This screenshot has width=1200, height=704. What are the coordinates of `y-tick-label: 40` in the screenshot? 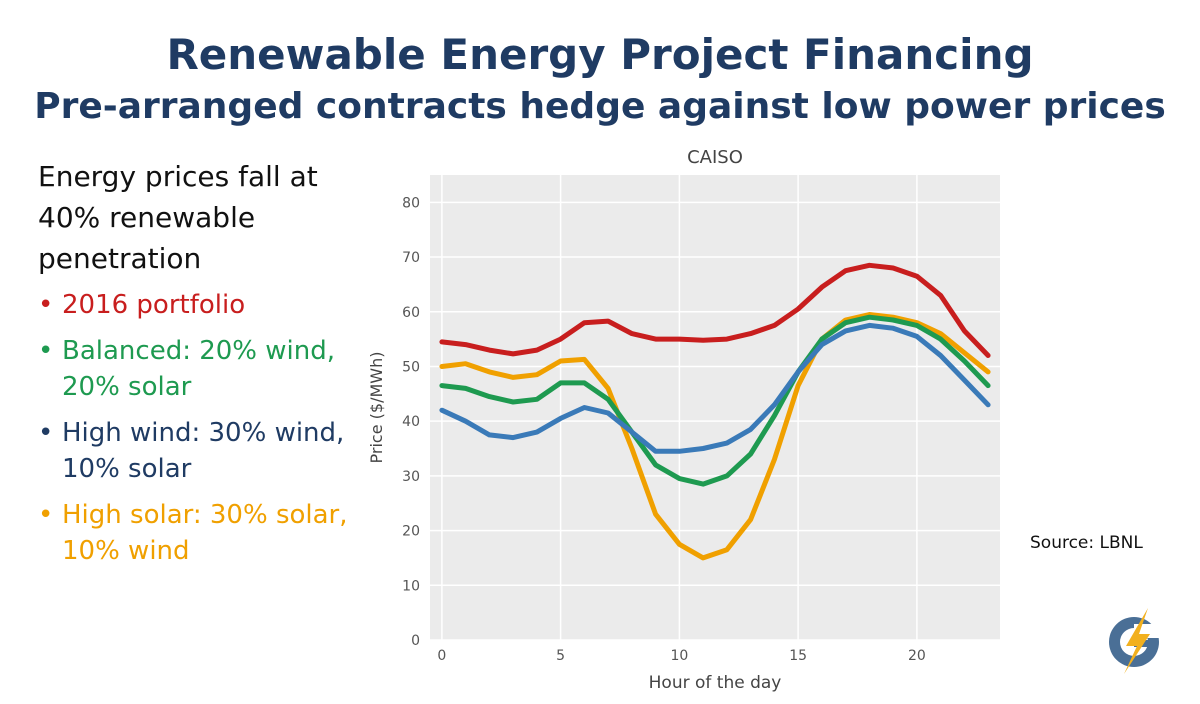 It's located at (411, 422).